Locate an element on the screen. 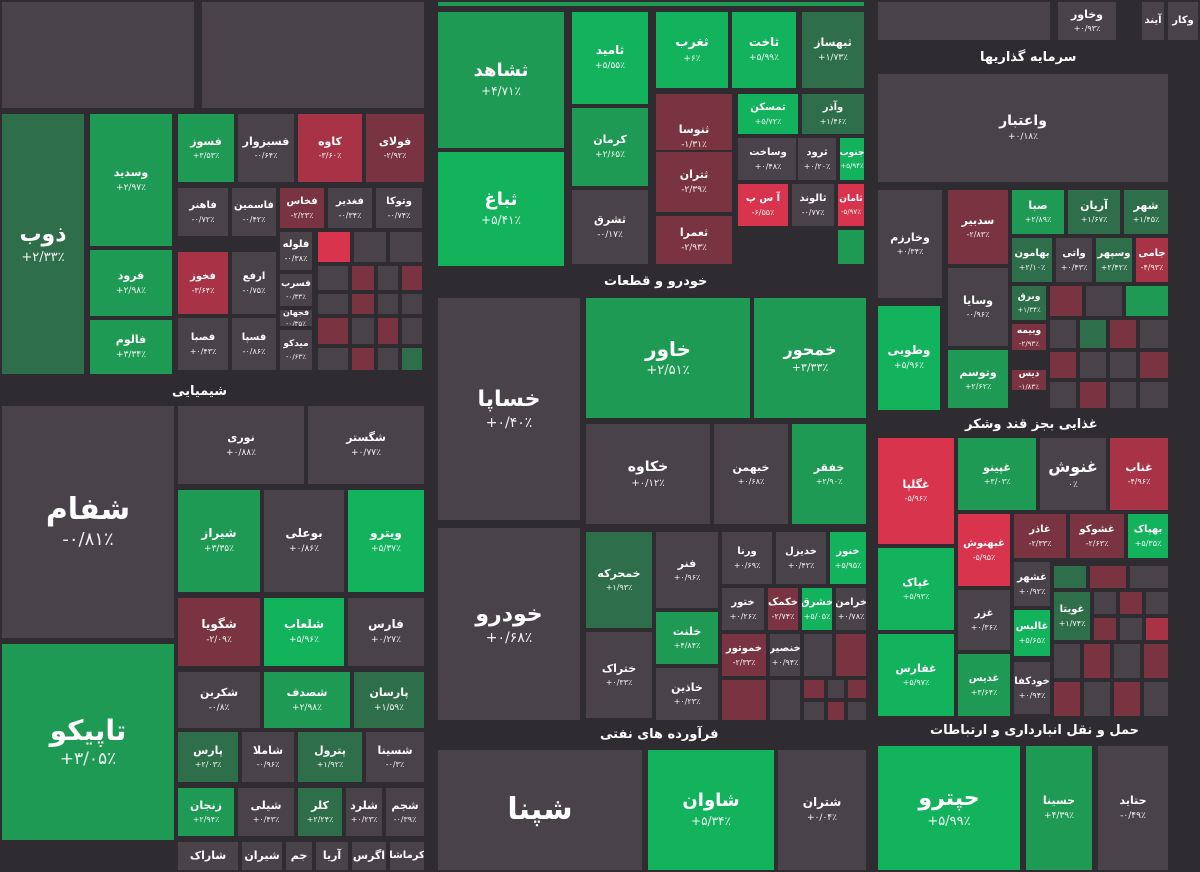  treemap-cell: اگرس is located at coordinates (369, 856).